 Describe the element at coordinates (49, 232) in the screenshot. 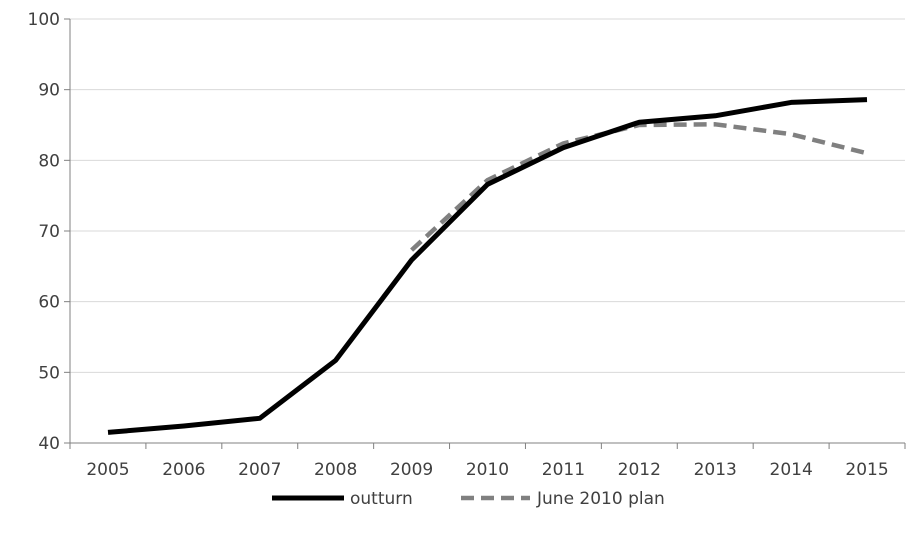

I see `y-tick-label: 70` at that location.